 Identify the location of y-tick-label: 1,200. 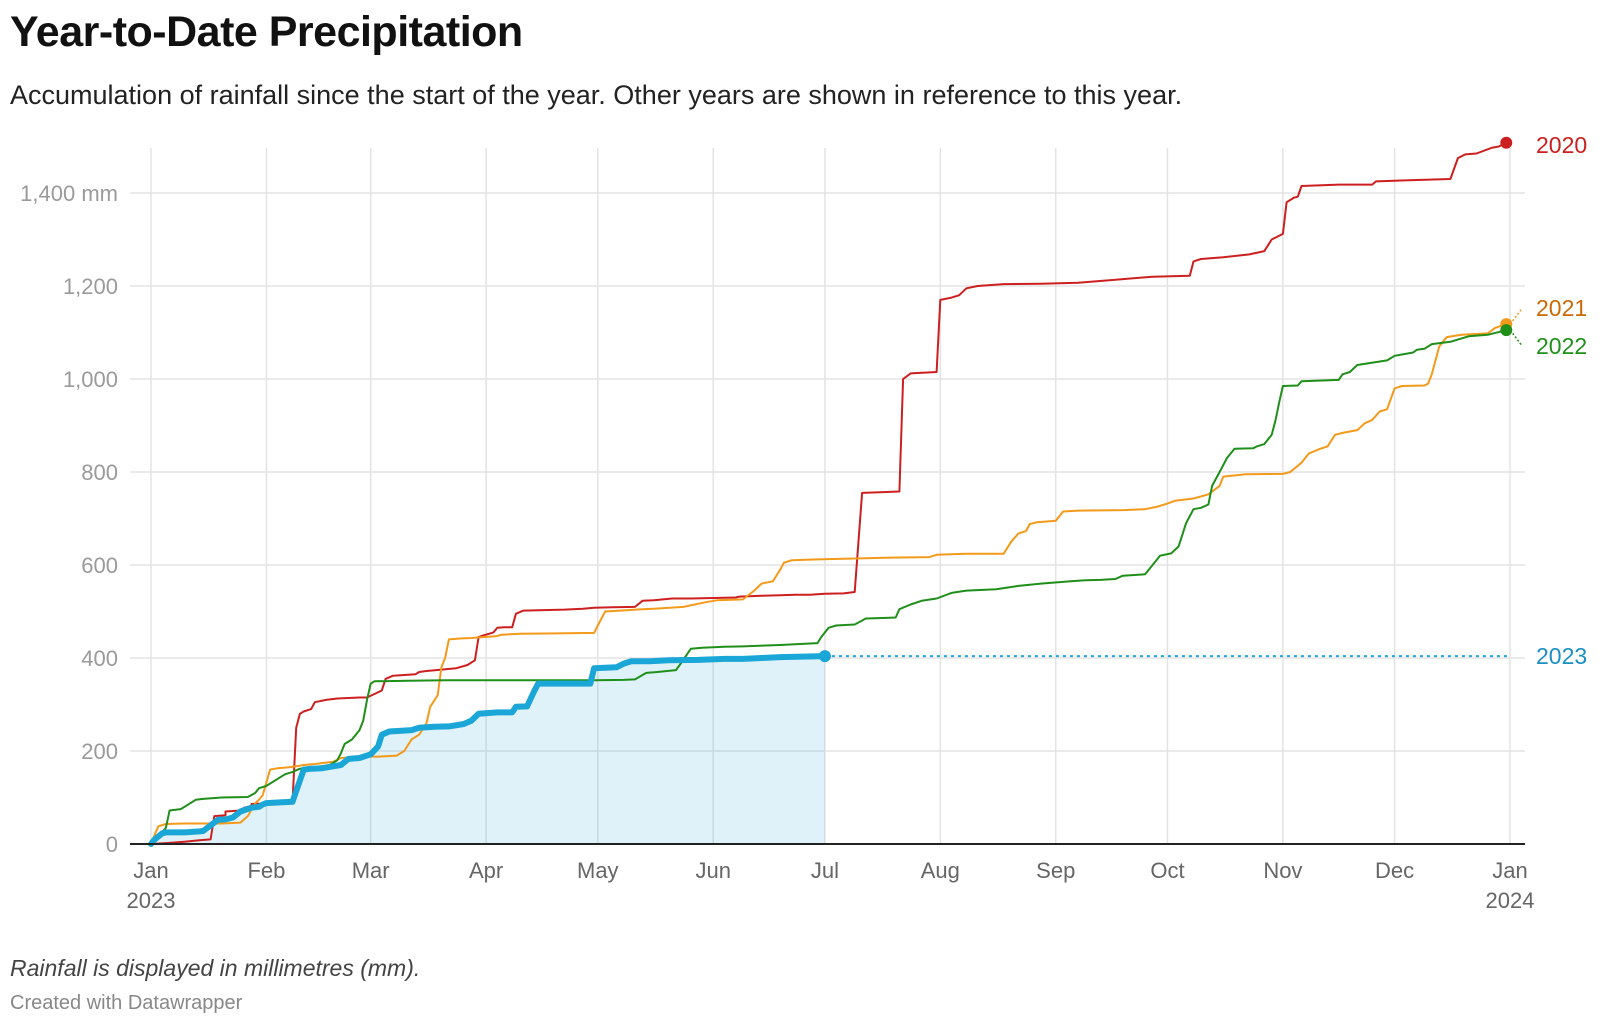
(90, 286).